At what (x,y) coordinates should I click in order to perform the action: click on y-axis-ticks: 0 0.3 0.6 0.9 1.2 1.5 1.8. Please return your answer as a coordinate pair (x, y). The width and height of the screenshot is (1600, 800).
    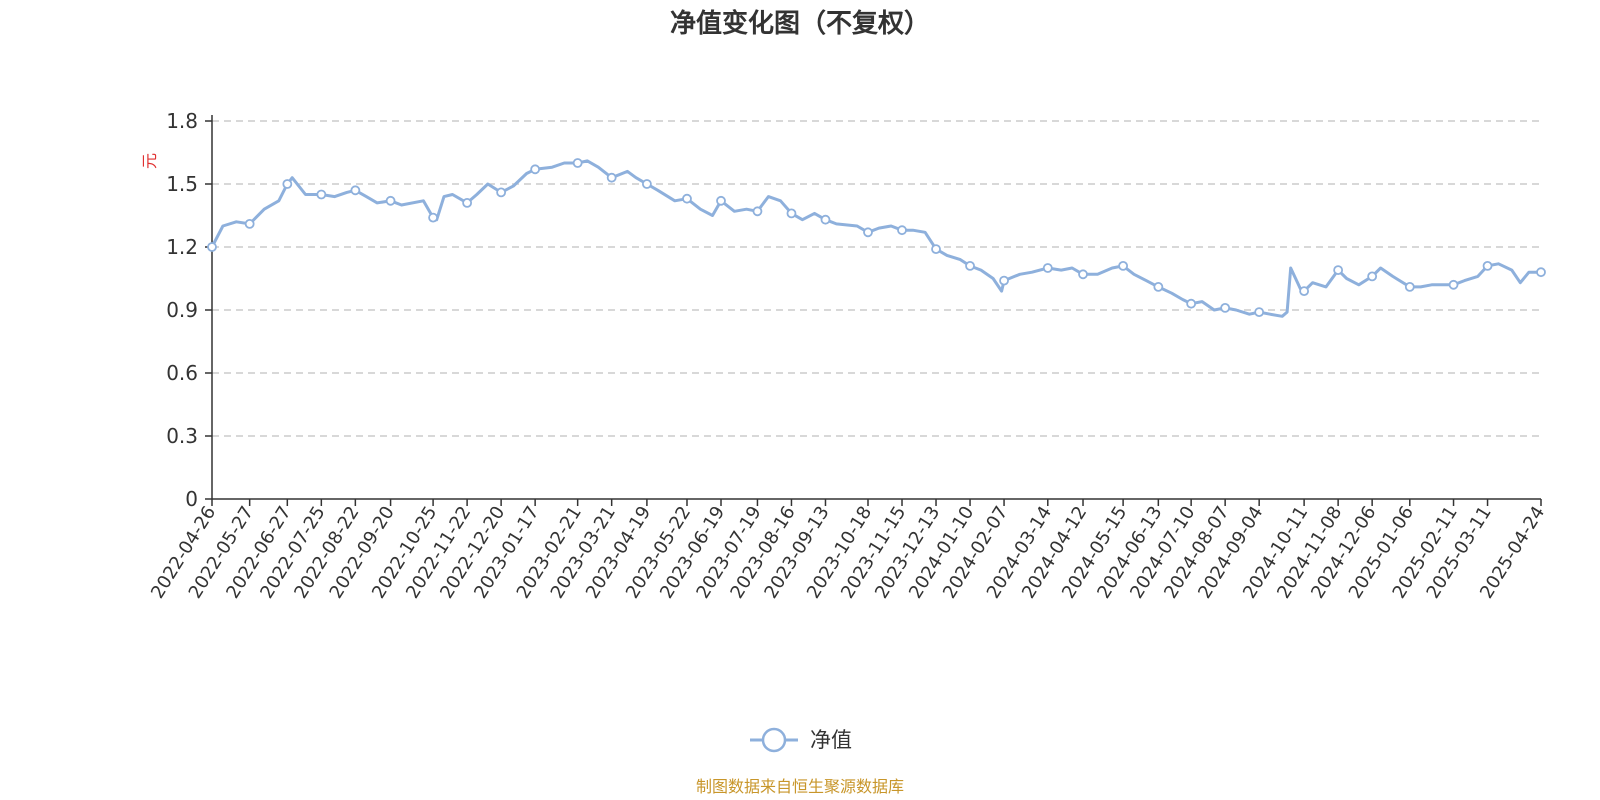
    Looking at the image, I should click on (189, 310).